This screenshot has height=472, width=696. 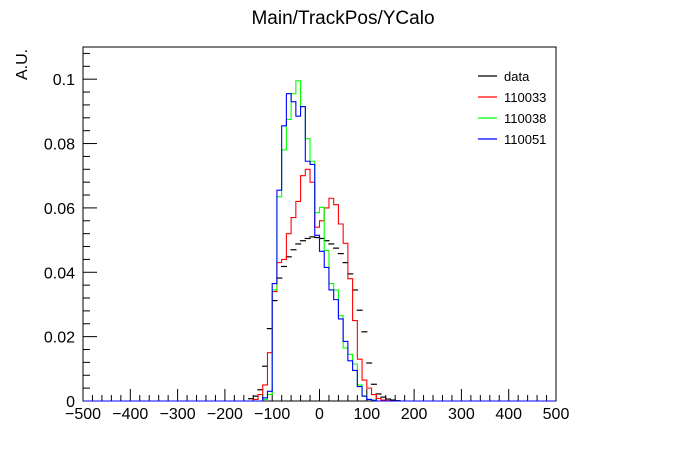 What do you see at coordinates (556, 414) in the screenshot?
I see `x-tick-label: 500` at bounding box center [556, 414].